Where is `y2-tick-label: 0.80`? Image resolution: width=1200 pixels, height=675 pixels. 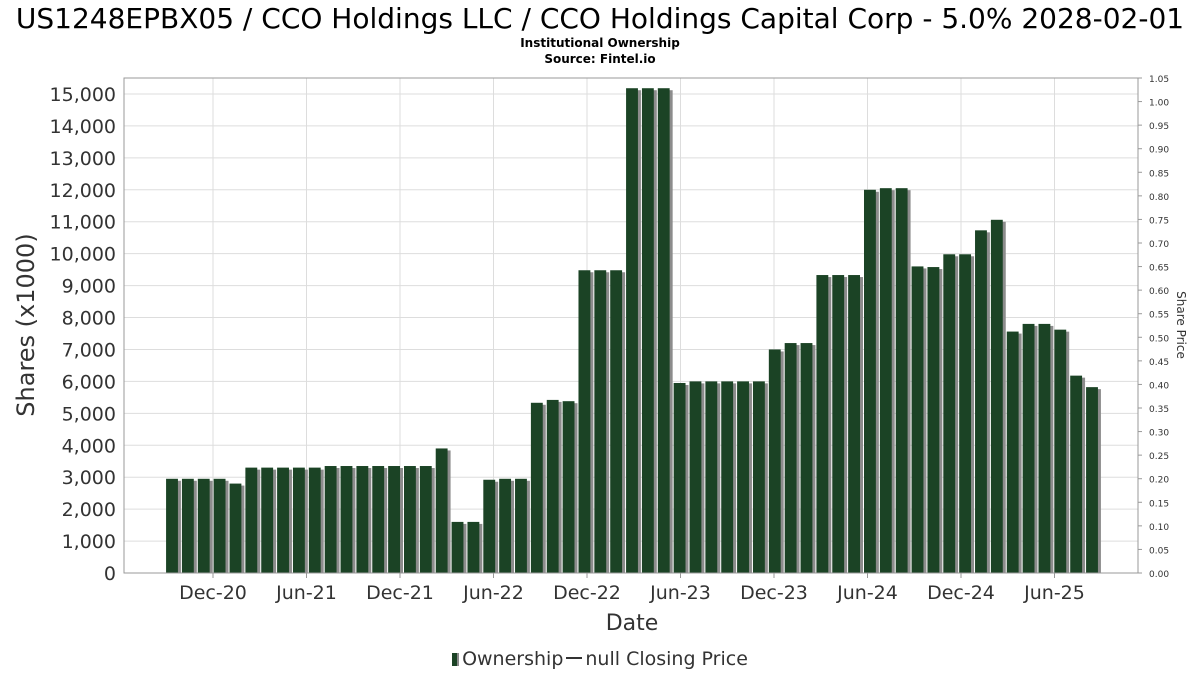 y2-tick-label: 0.80 is located at coordinates (1159, 198).